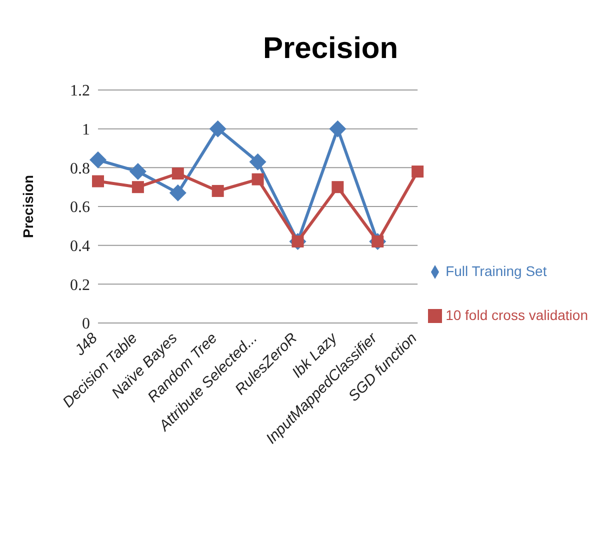 The image size is (614, 533). Describe the element at coordinates (28, 206) in the screenshot. I see `y-axis-title: Precision` at that location.